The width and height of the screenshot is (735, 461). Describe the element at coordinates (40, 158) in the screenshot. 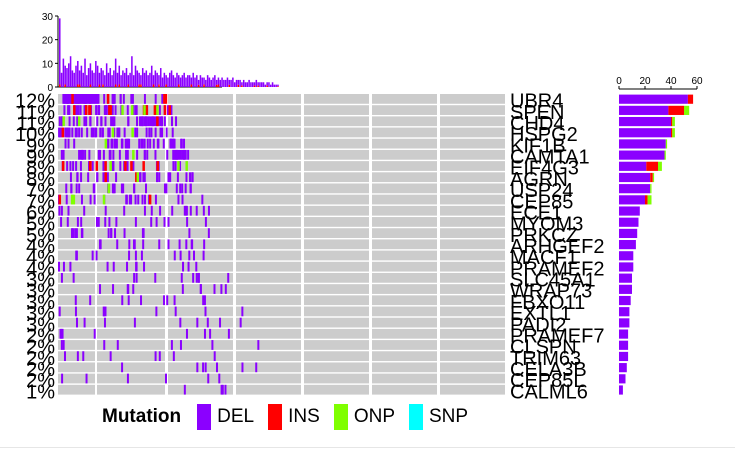

I see `percent-label: 9%` at that location.